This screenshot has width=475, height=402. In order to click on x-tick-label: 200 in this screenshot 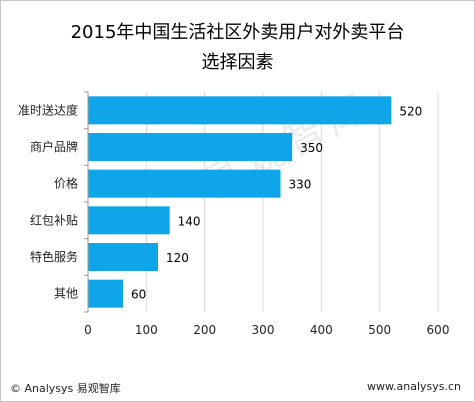, I will do `click(204, 330)`.